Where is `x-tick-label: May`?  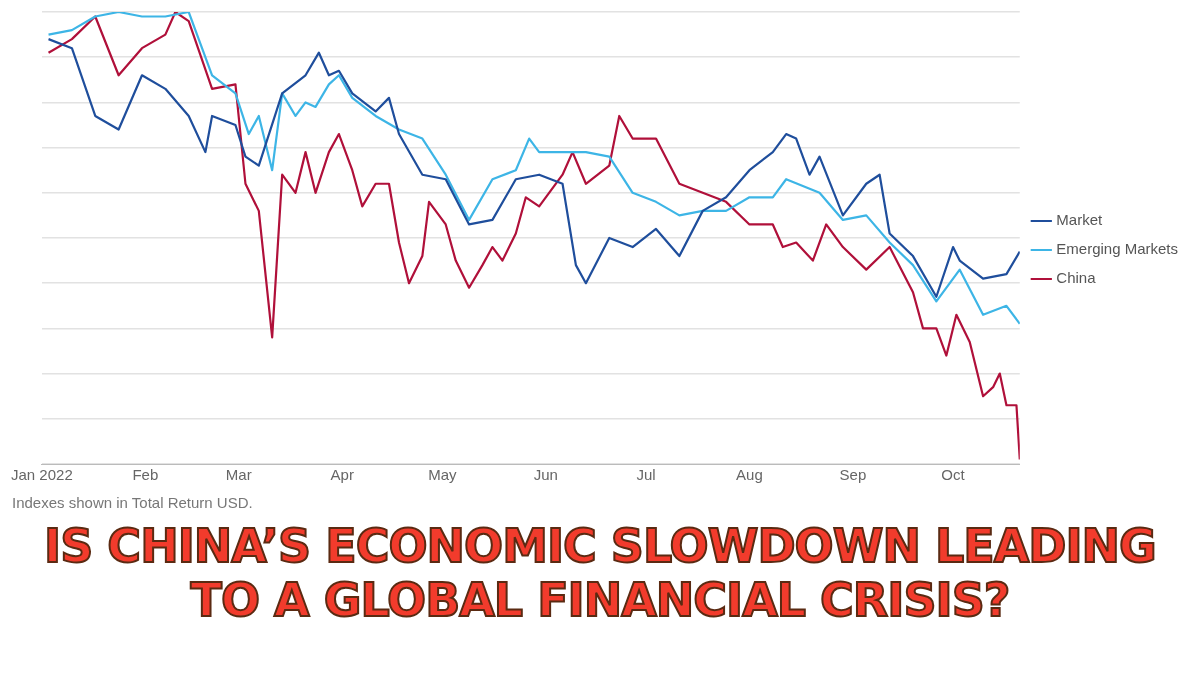
x-tick-label: May is located at coordinates (443, 475).